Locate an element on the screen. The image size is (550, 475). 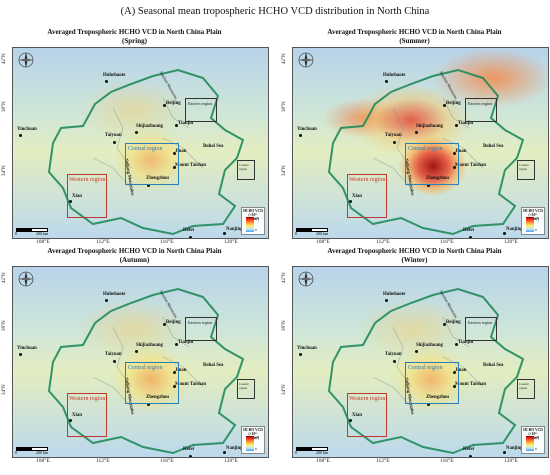
city-dot-zhengzhou is located at coordinates (428, 404).